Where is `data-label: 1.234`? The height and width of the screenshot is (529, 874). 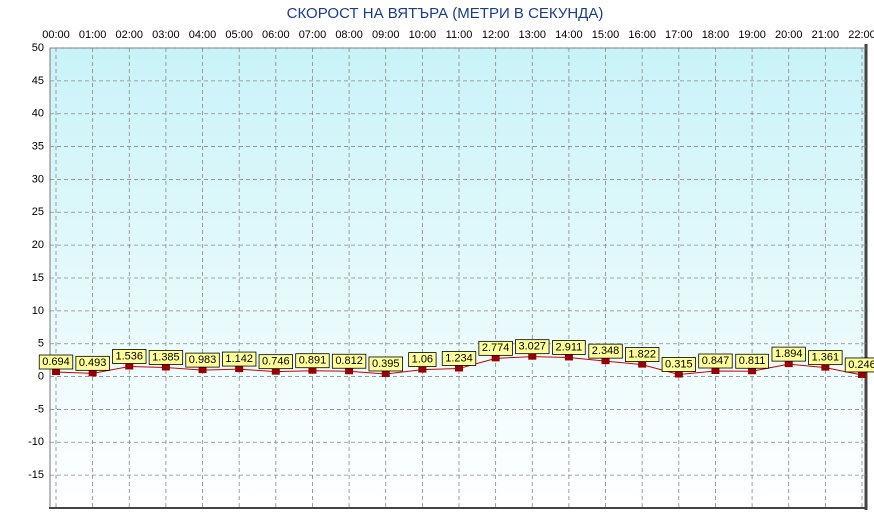 data-label: 1.234 is located at coordinates (459, 358).